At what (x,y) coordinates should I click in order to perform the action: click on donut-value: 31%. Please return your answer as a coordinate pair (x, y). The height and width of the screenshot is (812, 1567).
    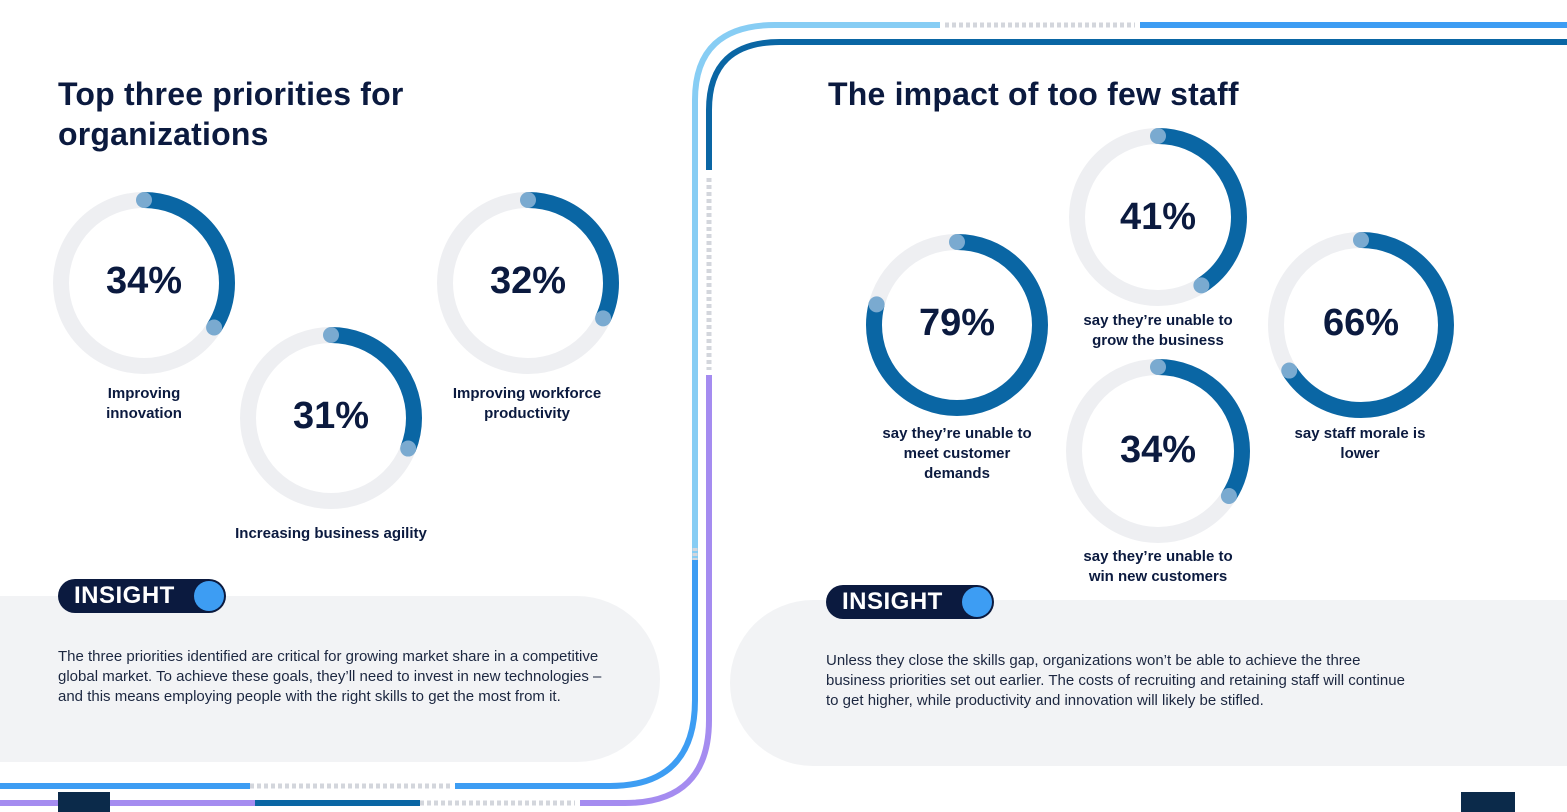
    Looking at the image, I should click on (331, 416).